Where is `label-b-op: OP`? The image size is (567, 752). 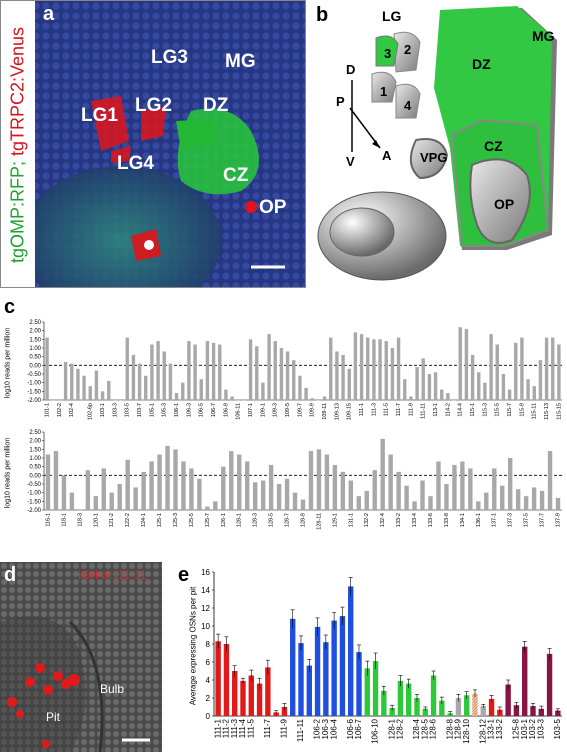 label-b-op: OP is located at coordinates (504, 204).